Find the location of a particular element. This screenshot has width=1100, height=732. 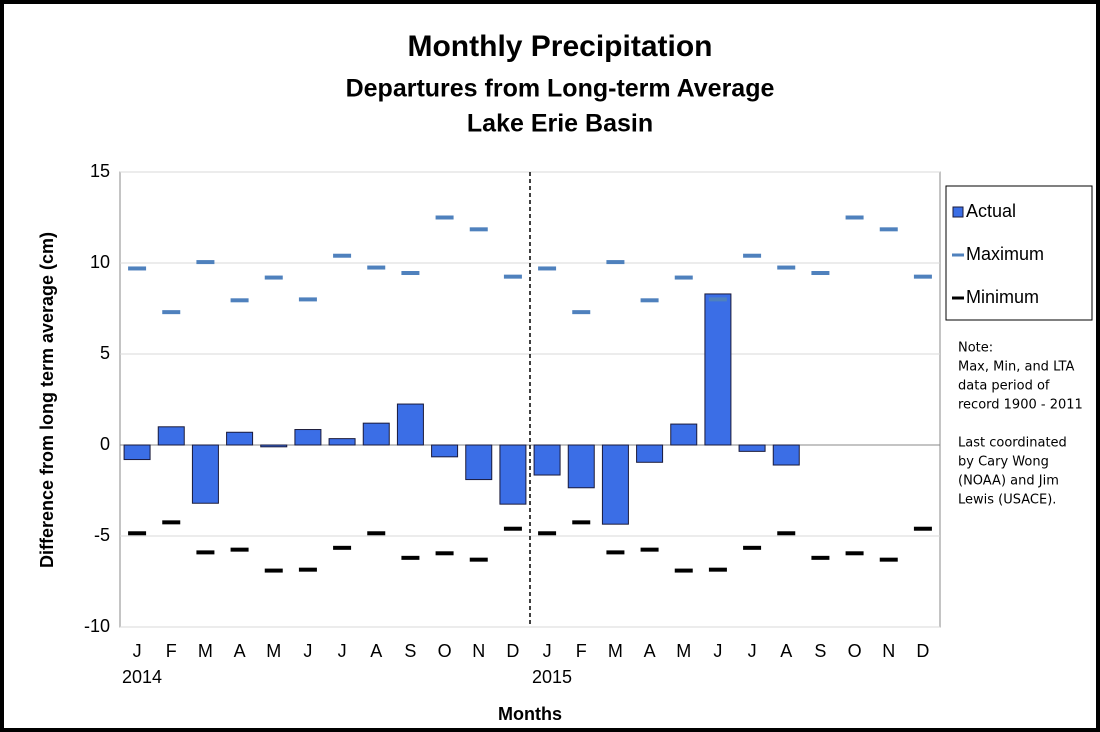

note-text: Note: is located at coordinates (975, 348).